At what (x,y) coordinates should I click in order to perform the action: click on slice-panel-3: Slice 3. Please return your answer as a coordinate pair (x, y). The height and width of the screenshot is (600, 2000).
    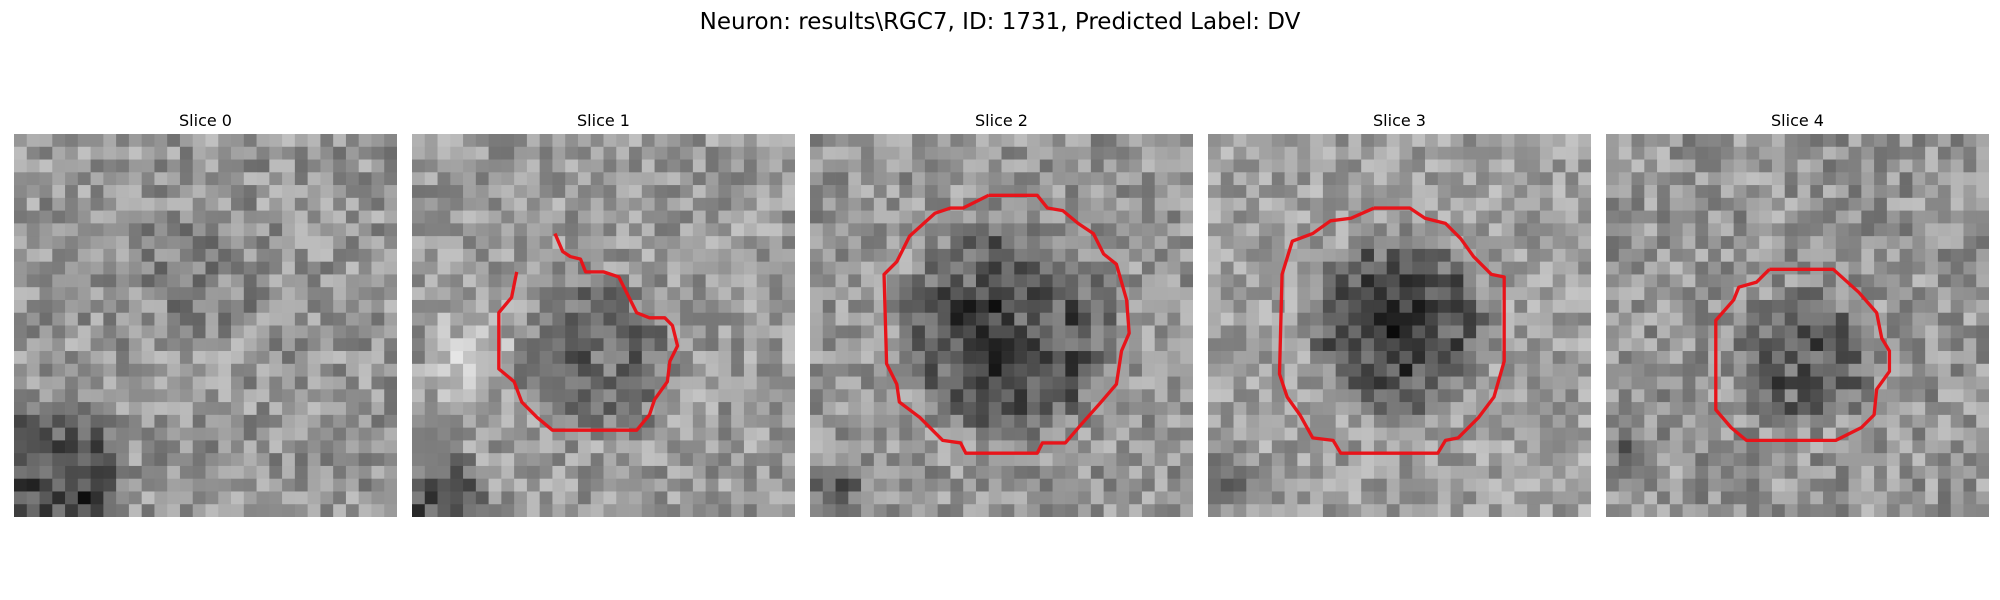
    Looking at the image, I should click on (1399, 316).